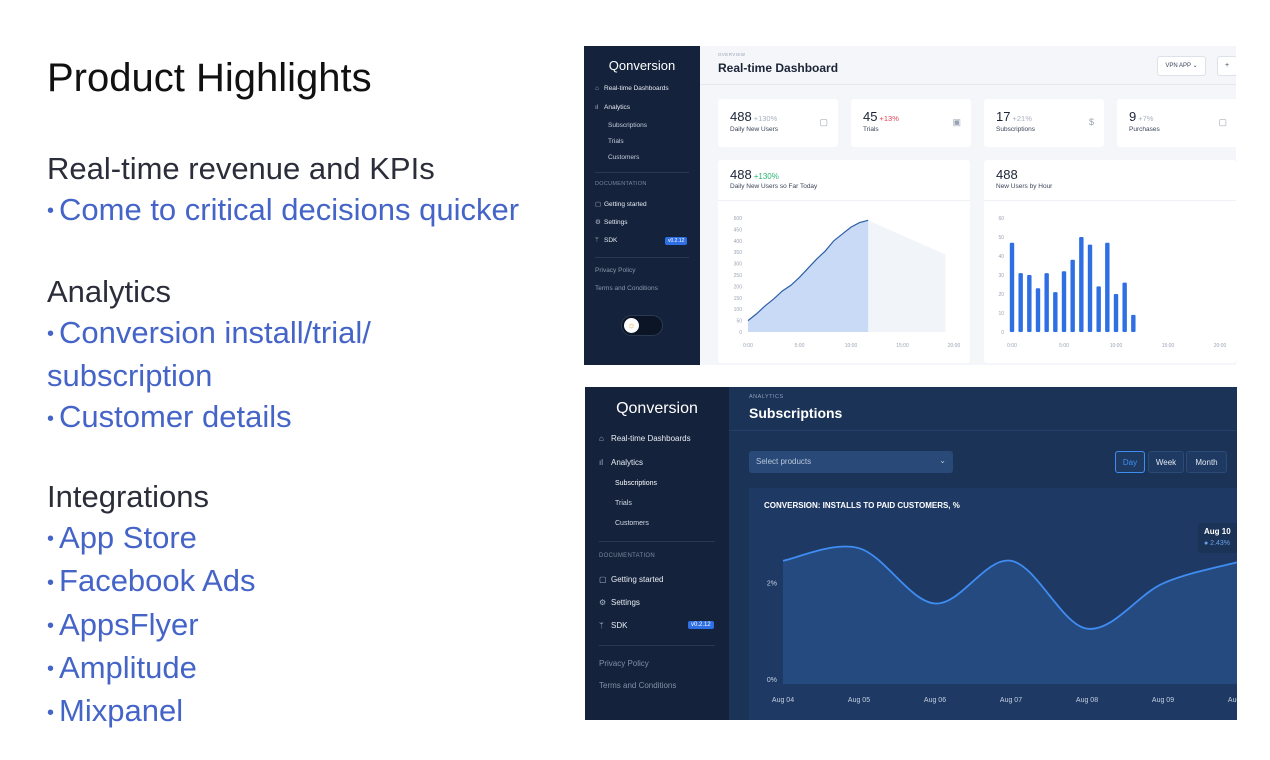 This screenshot has height=760, width=1270. What do you see at coordinates (1010, 615) in the screenshot?
I see `area-fill` at bounding box center [1010, 615].